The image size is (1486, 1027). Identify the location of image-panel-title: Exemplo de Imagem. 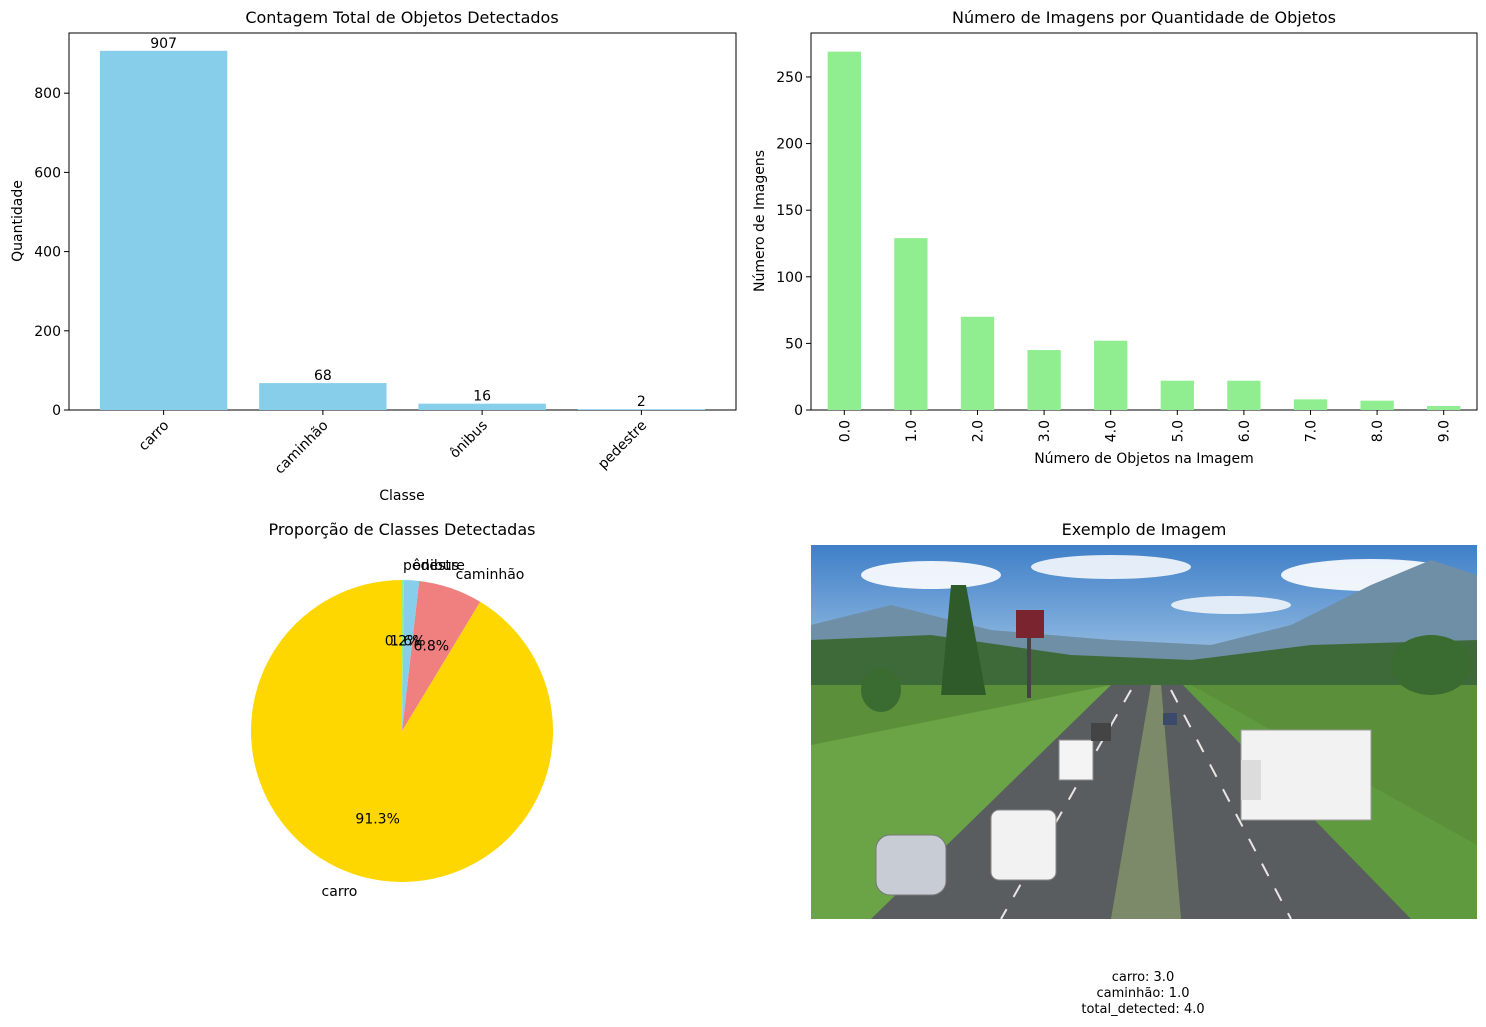
(1144, 529).